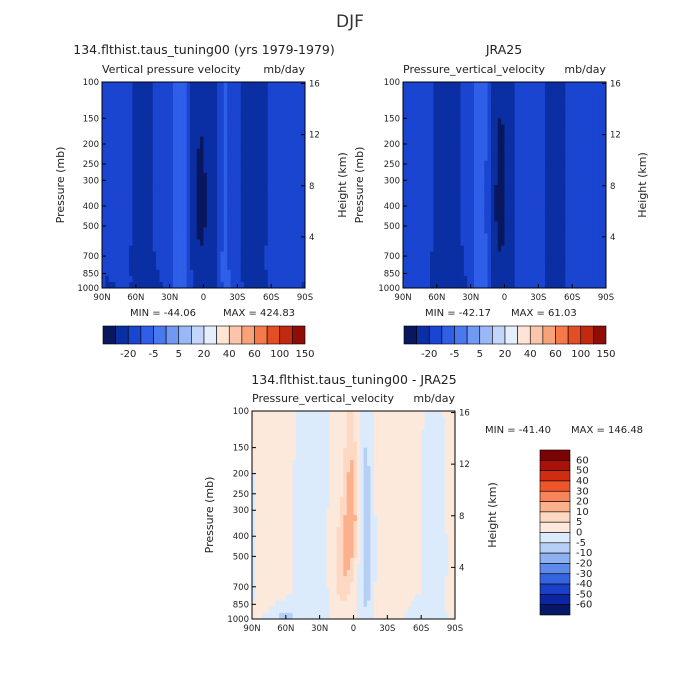  Describe the element at coordinates (91, 119) in the screenshot. I see `y-tick-label: 150` at that location.